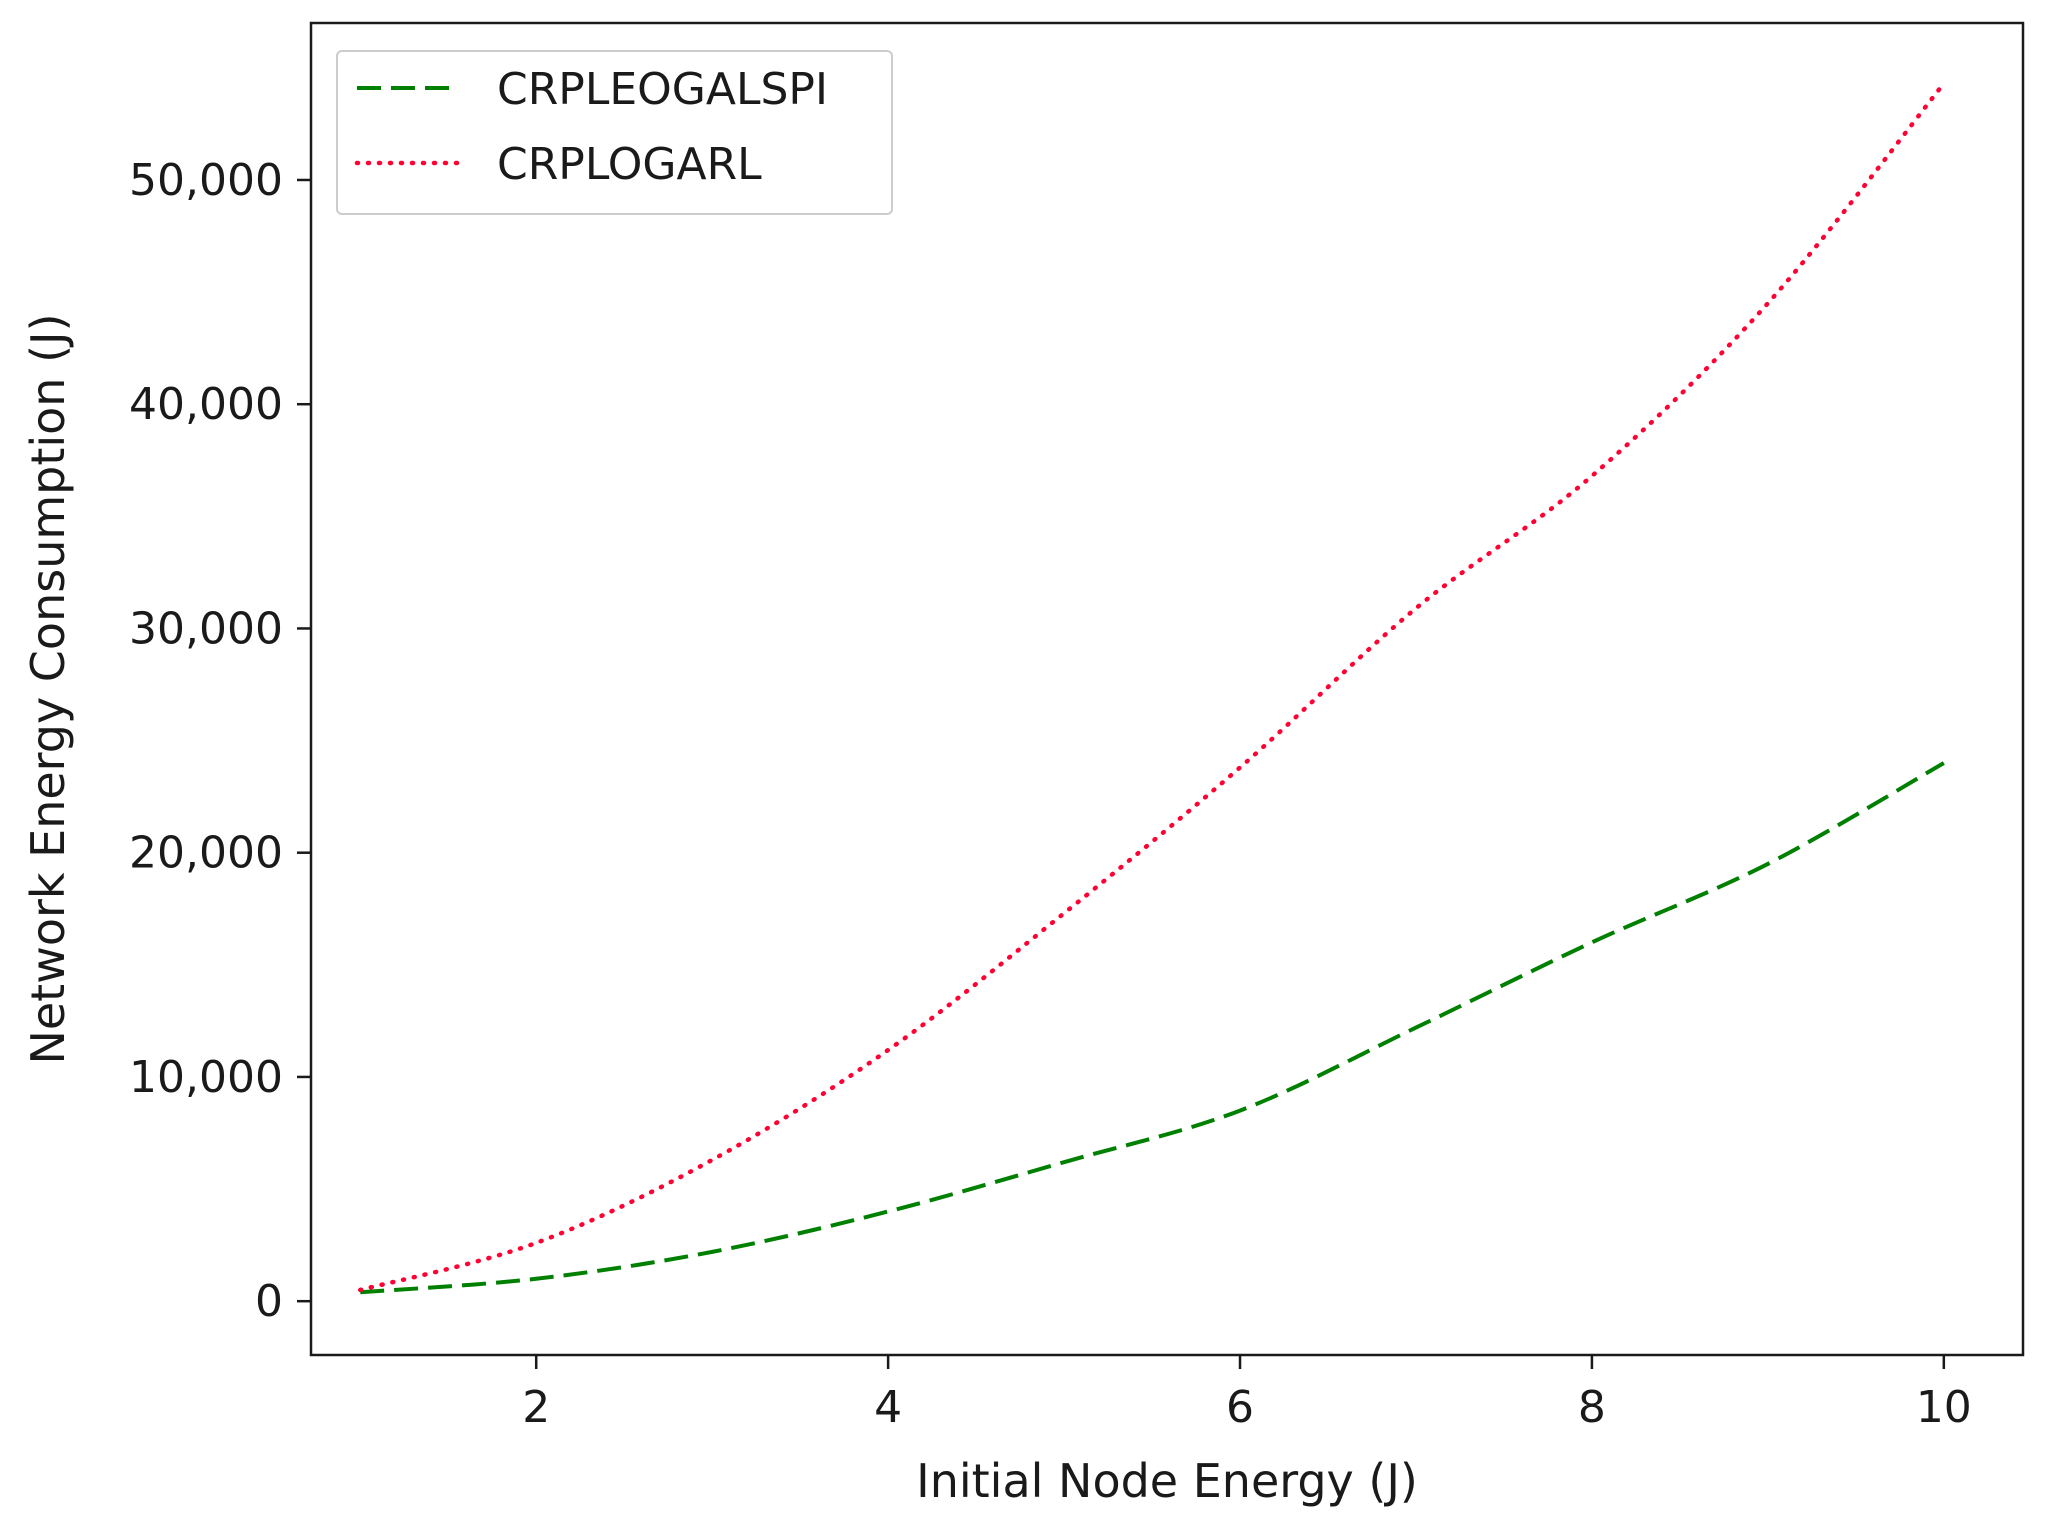  What do you see at coordinates (1944, 1407) in the screenshot?
I see `x-tick-label-10: 10` at bounding box center [1944, 1407].